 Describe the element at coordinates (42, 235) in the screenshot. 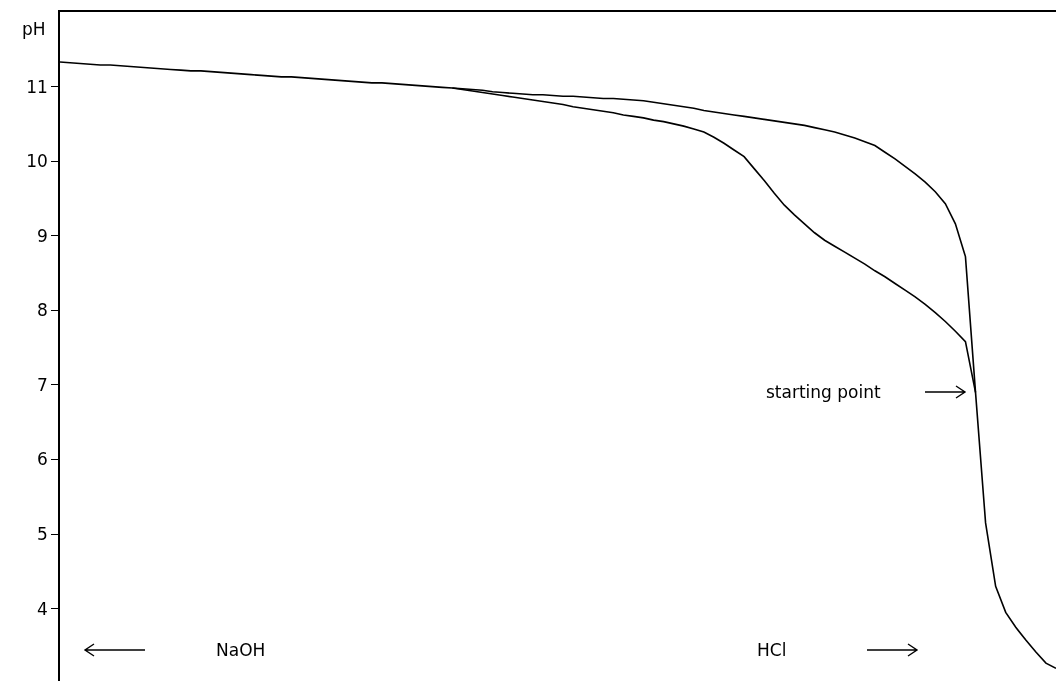

I see `y-tick-label: 9` at that location.